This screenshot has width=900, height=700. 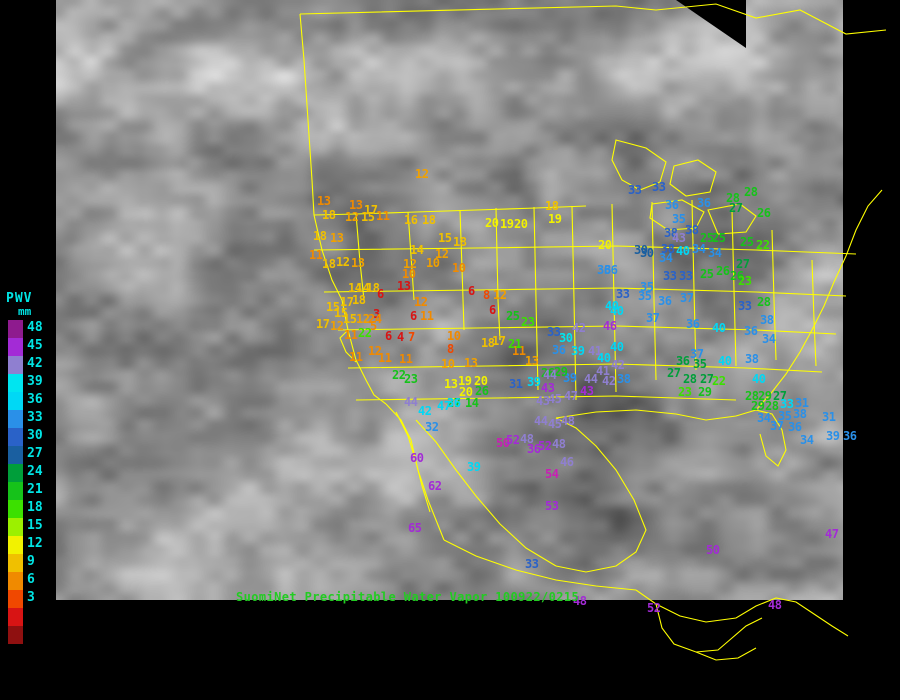 What do you see at coordinates (871, 300) in the screenshot?
I see `scan-edge-notch-right` at bounding box center [871, 300].